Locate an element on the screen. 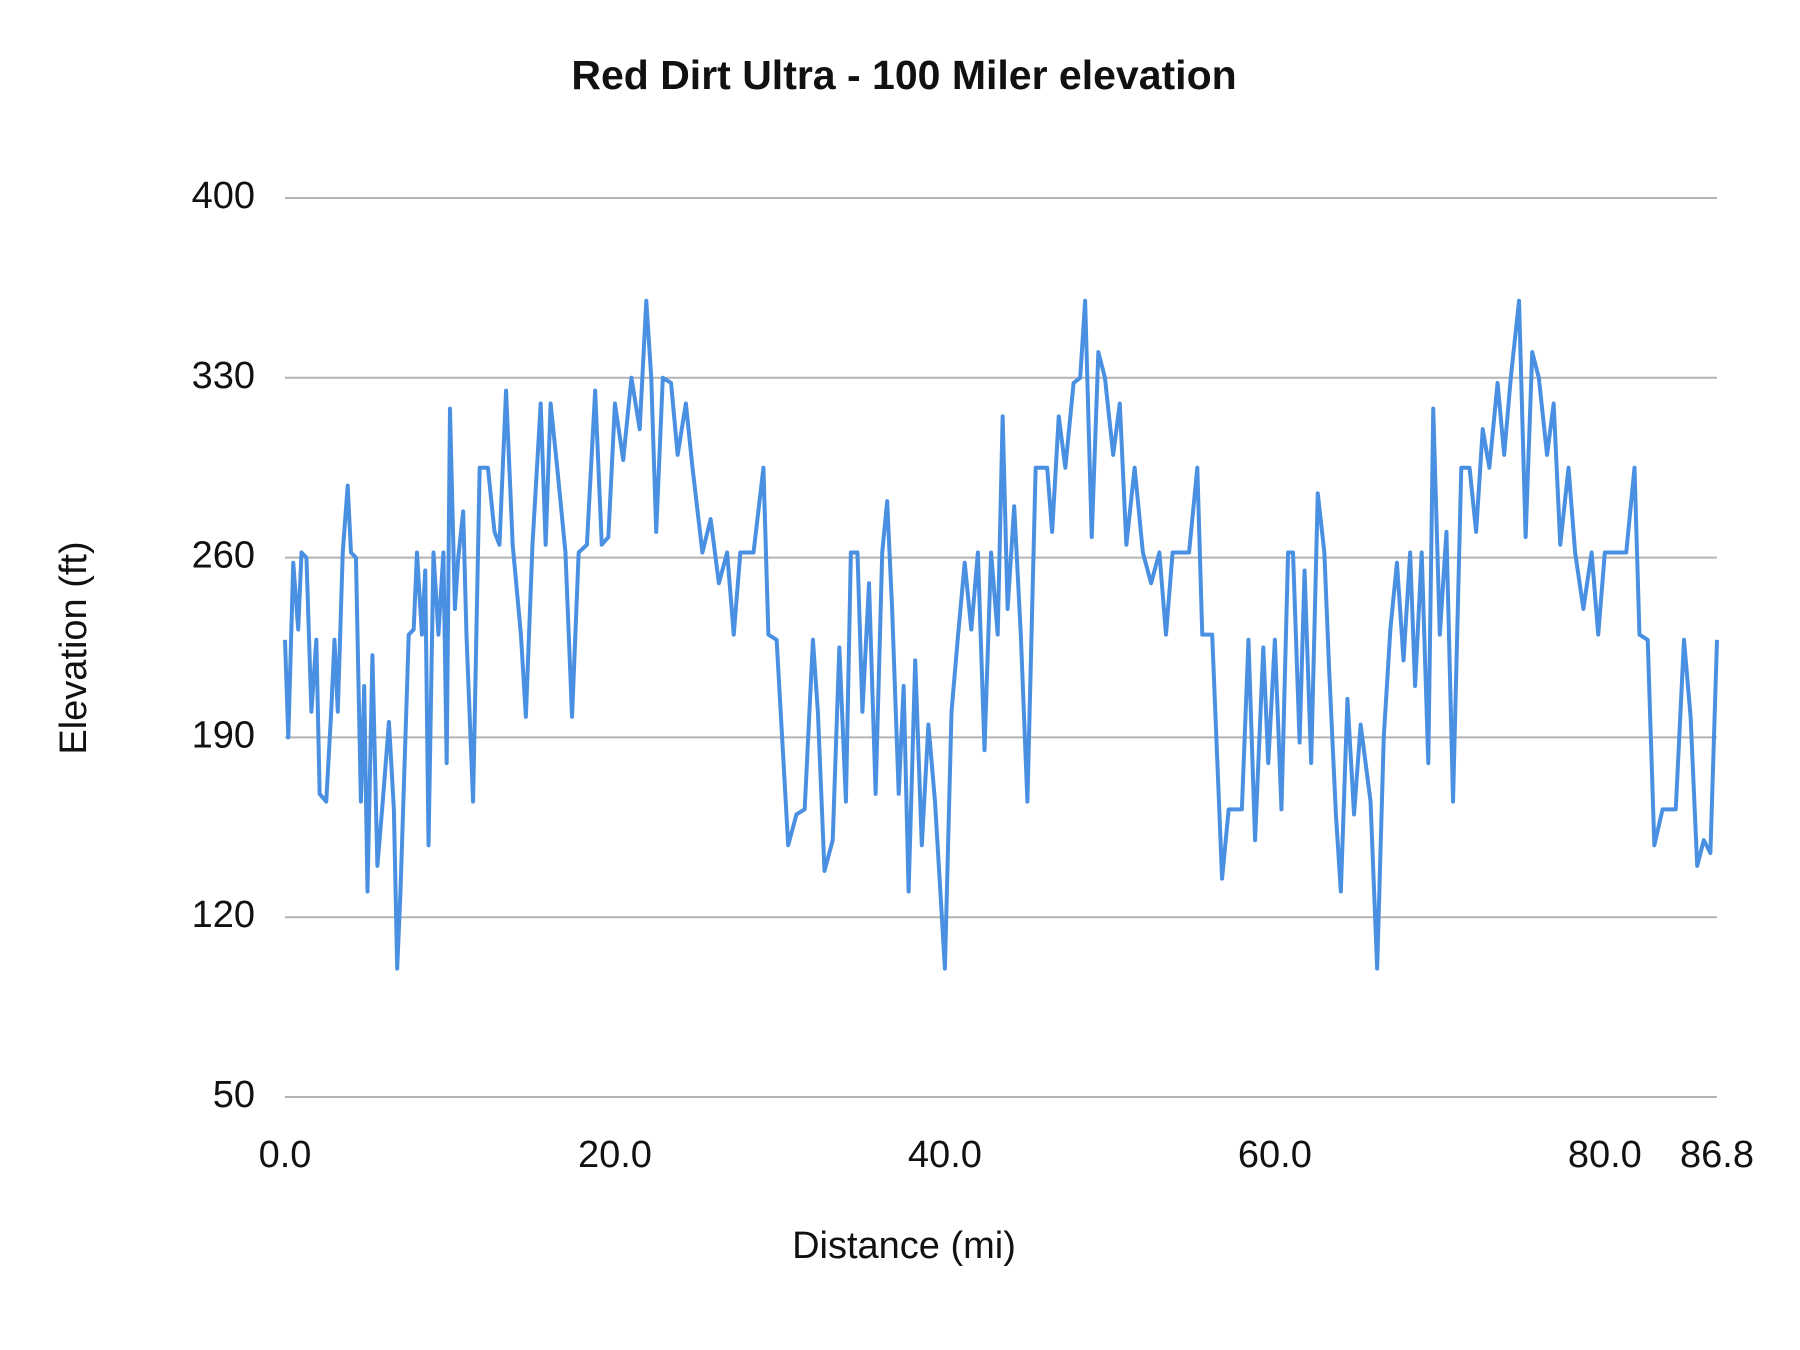 This screenshot has width=1800, height=1350. y-tick-label: 190 is located at coordinates (223, 735).